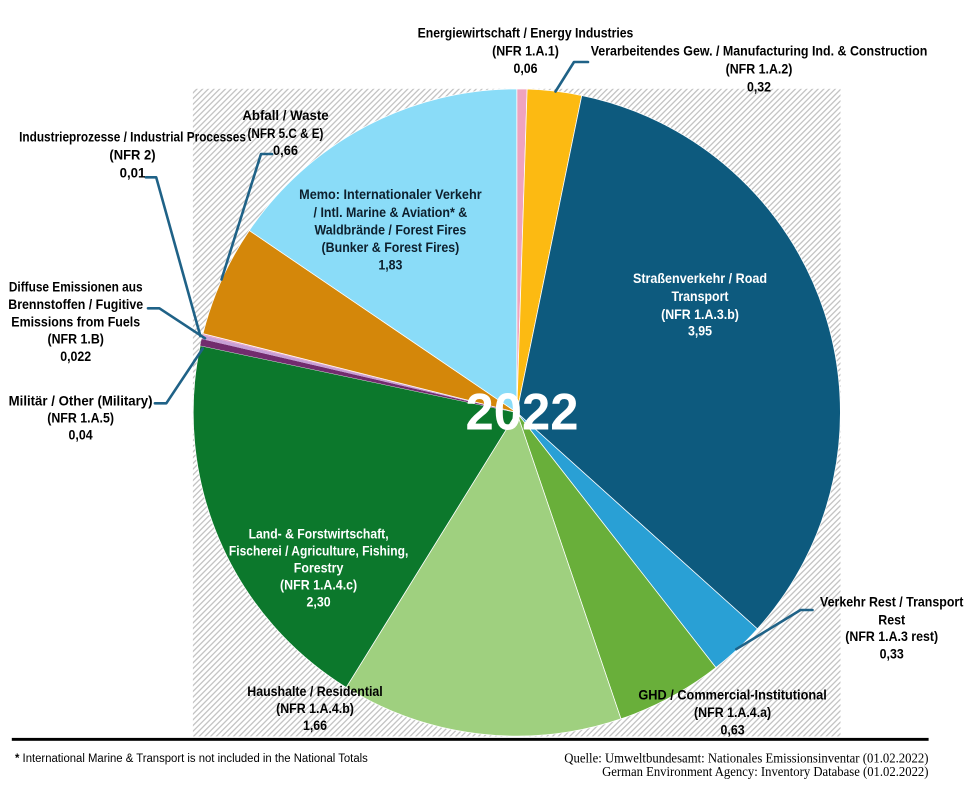 The height and width of the screenshot is (790, 968). I want to click on svg-text: Land- & Forstwirtschaft,, so click(319, 533).